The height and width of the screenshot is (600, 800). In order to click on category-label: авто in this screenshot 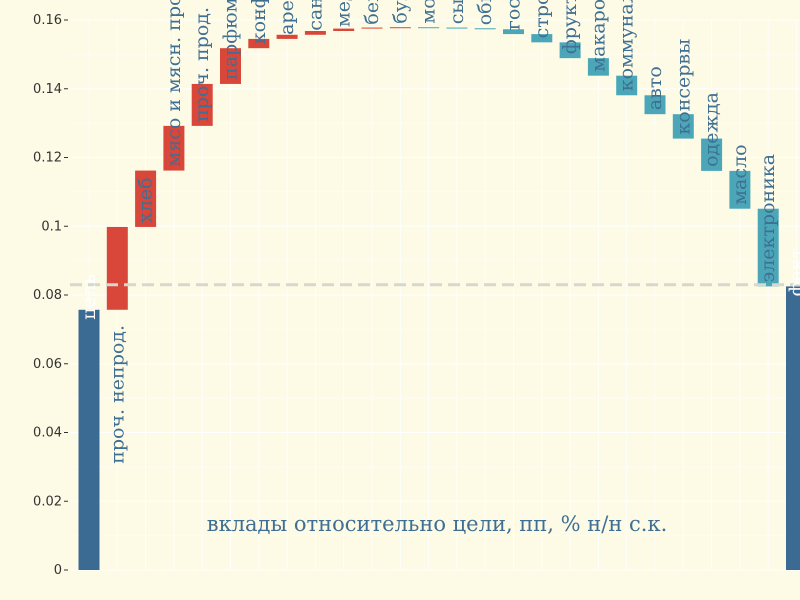, I will do `click(655, 88)`.